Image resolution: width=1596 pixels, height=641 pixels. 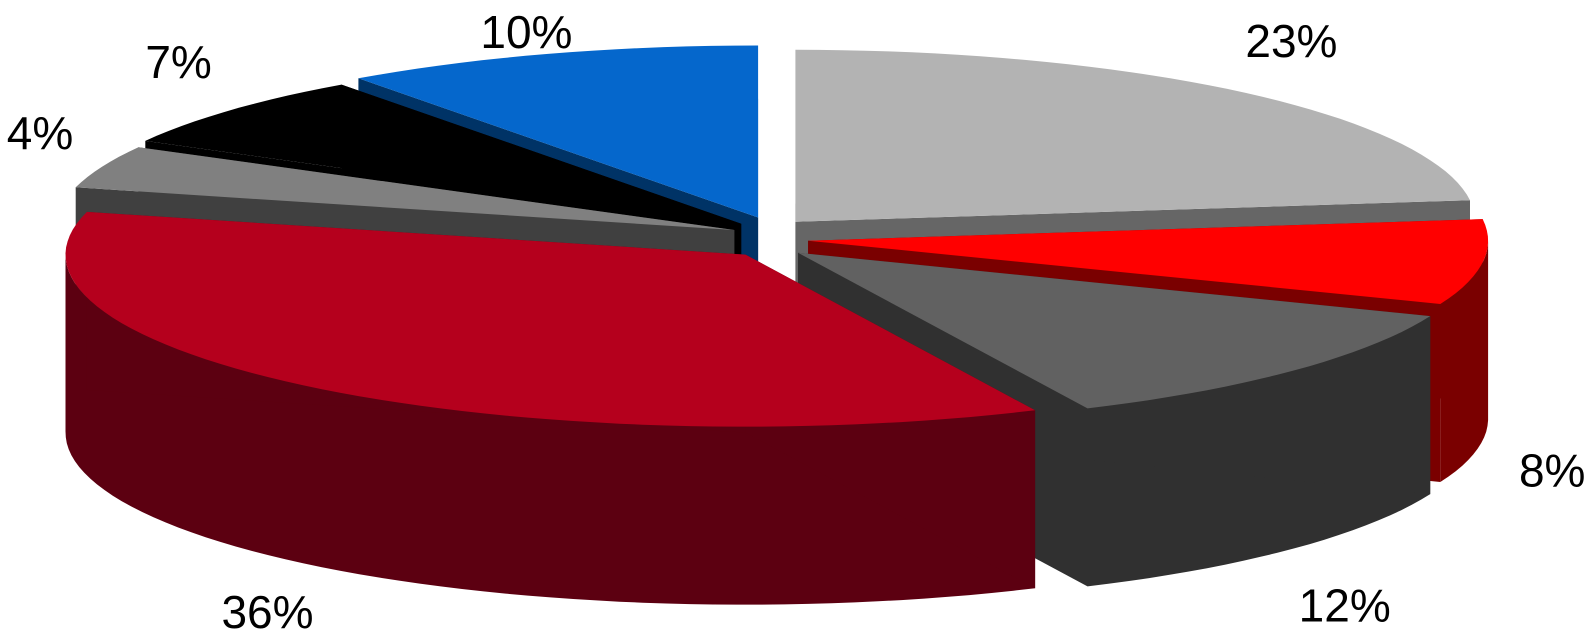 I want to click on data-label-4pct: 4%, so click(x=40, y=133).